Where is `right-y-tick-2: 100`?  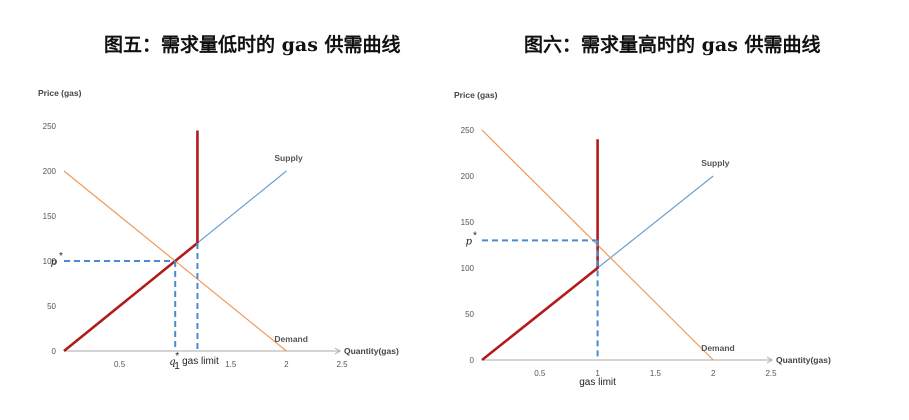 right-y-tick-2: 100 is located at coordinates (468, 268).